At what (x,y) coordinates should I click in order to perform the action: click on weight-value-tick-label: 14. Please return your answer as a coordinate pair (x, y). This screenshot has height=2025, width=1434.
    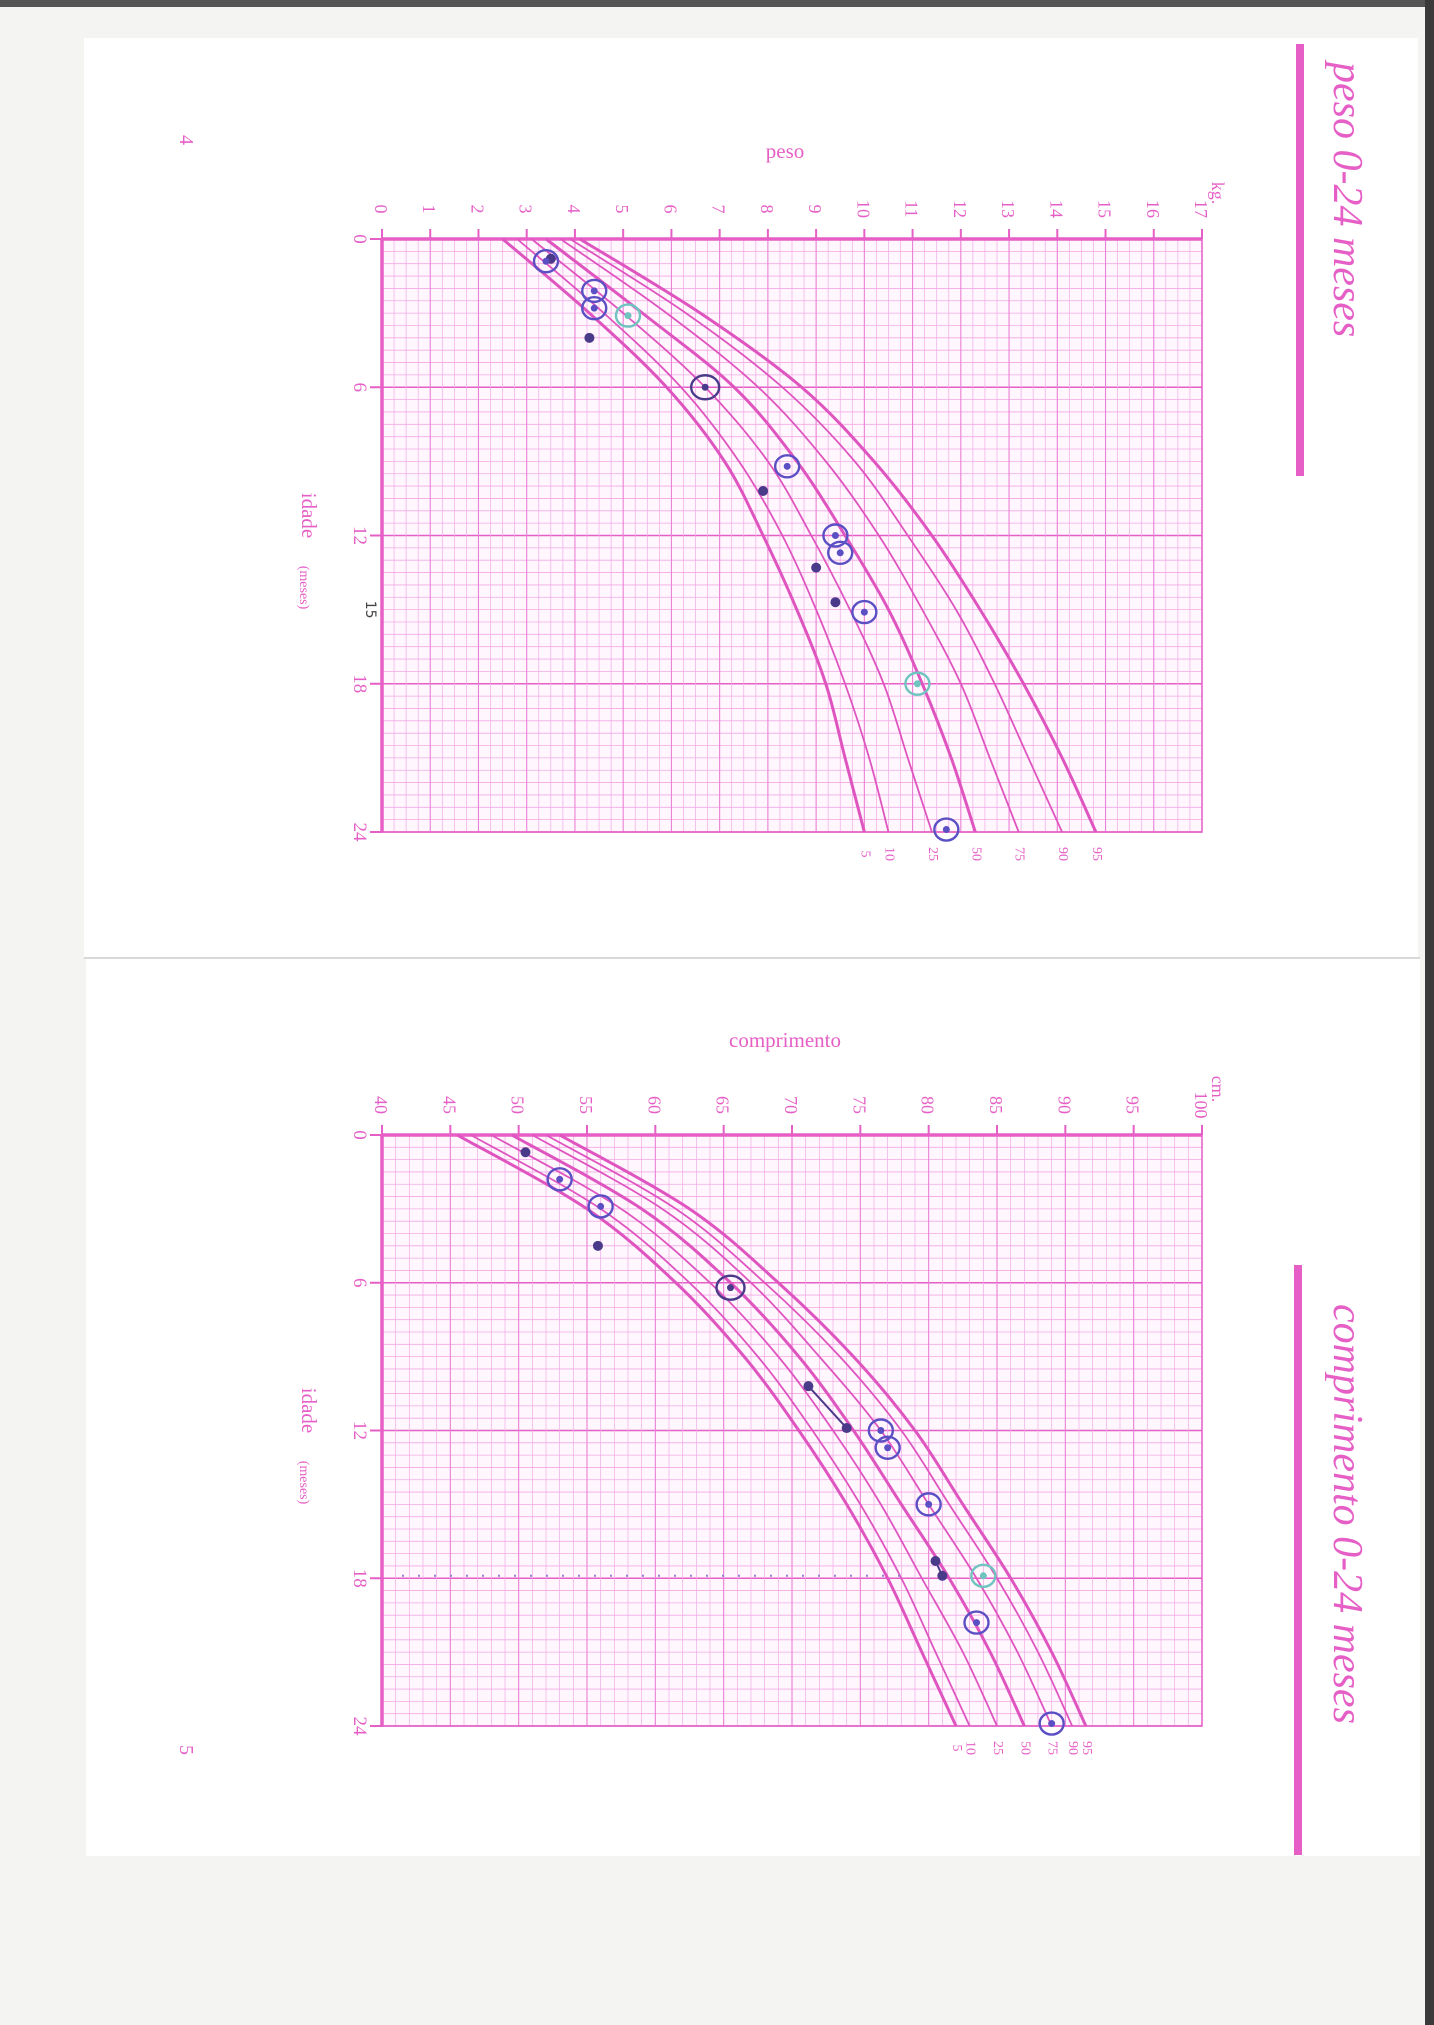
    Looking at the image, I should click on (1056, 209).